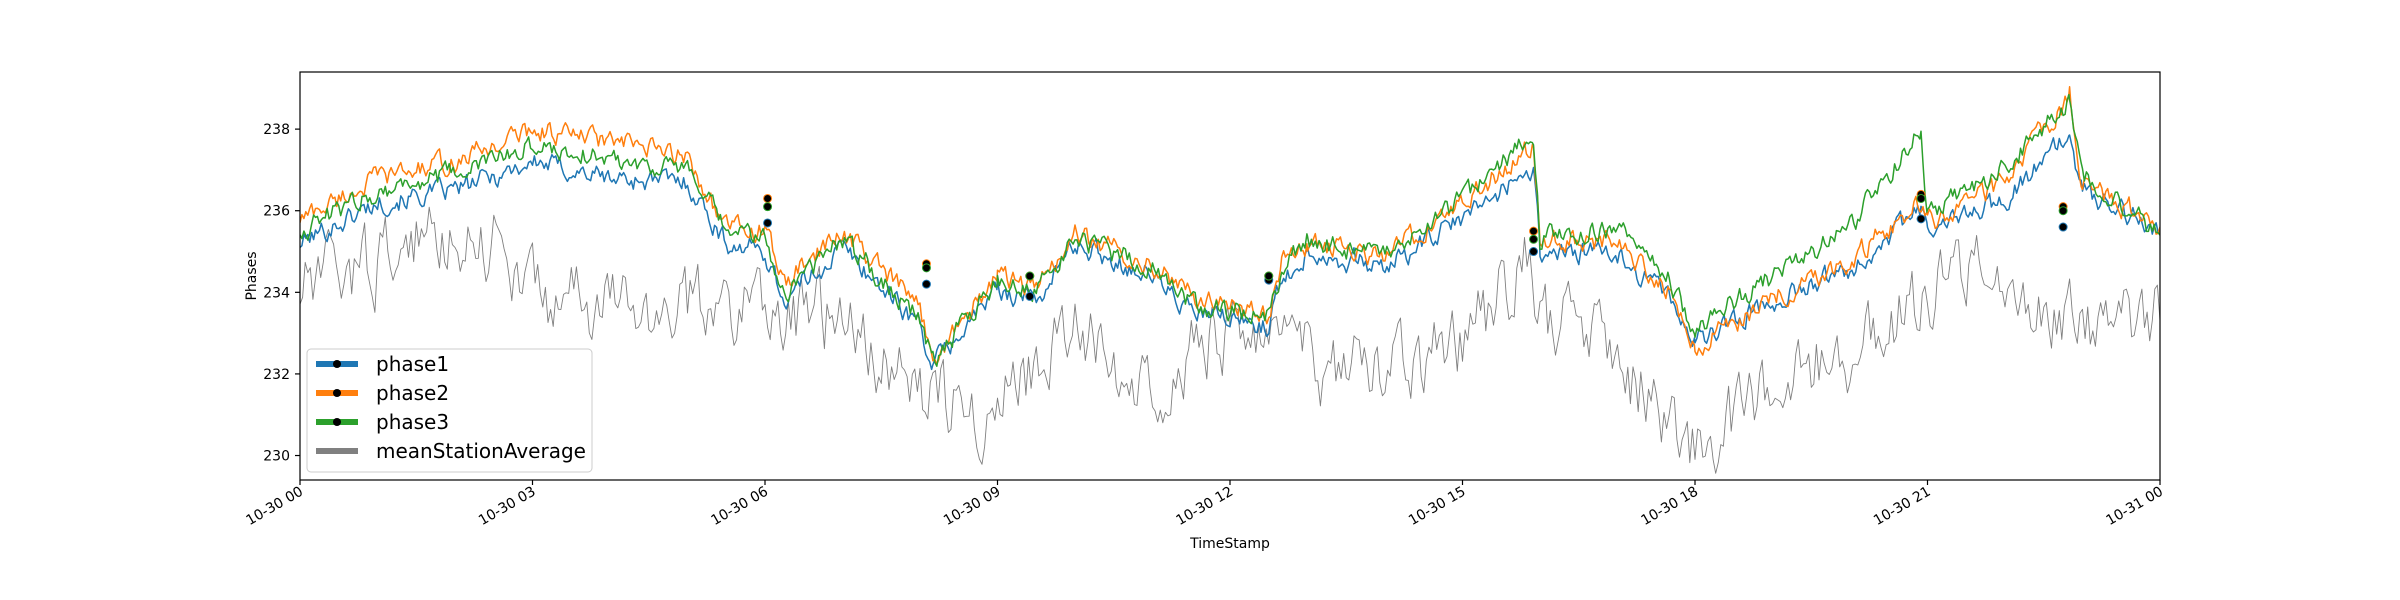 This screenshot has width=2400, height=600. Describe the element at coordinates (337, 422) in the screenshot. I see `legend-marker-phase3` at that location.